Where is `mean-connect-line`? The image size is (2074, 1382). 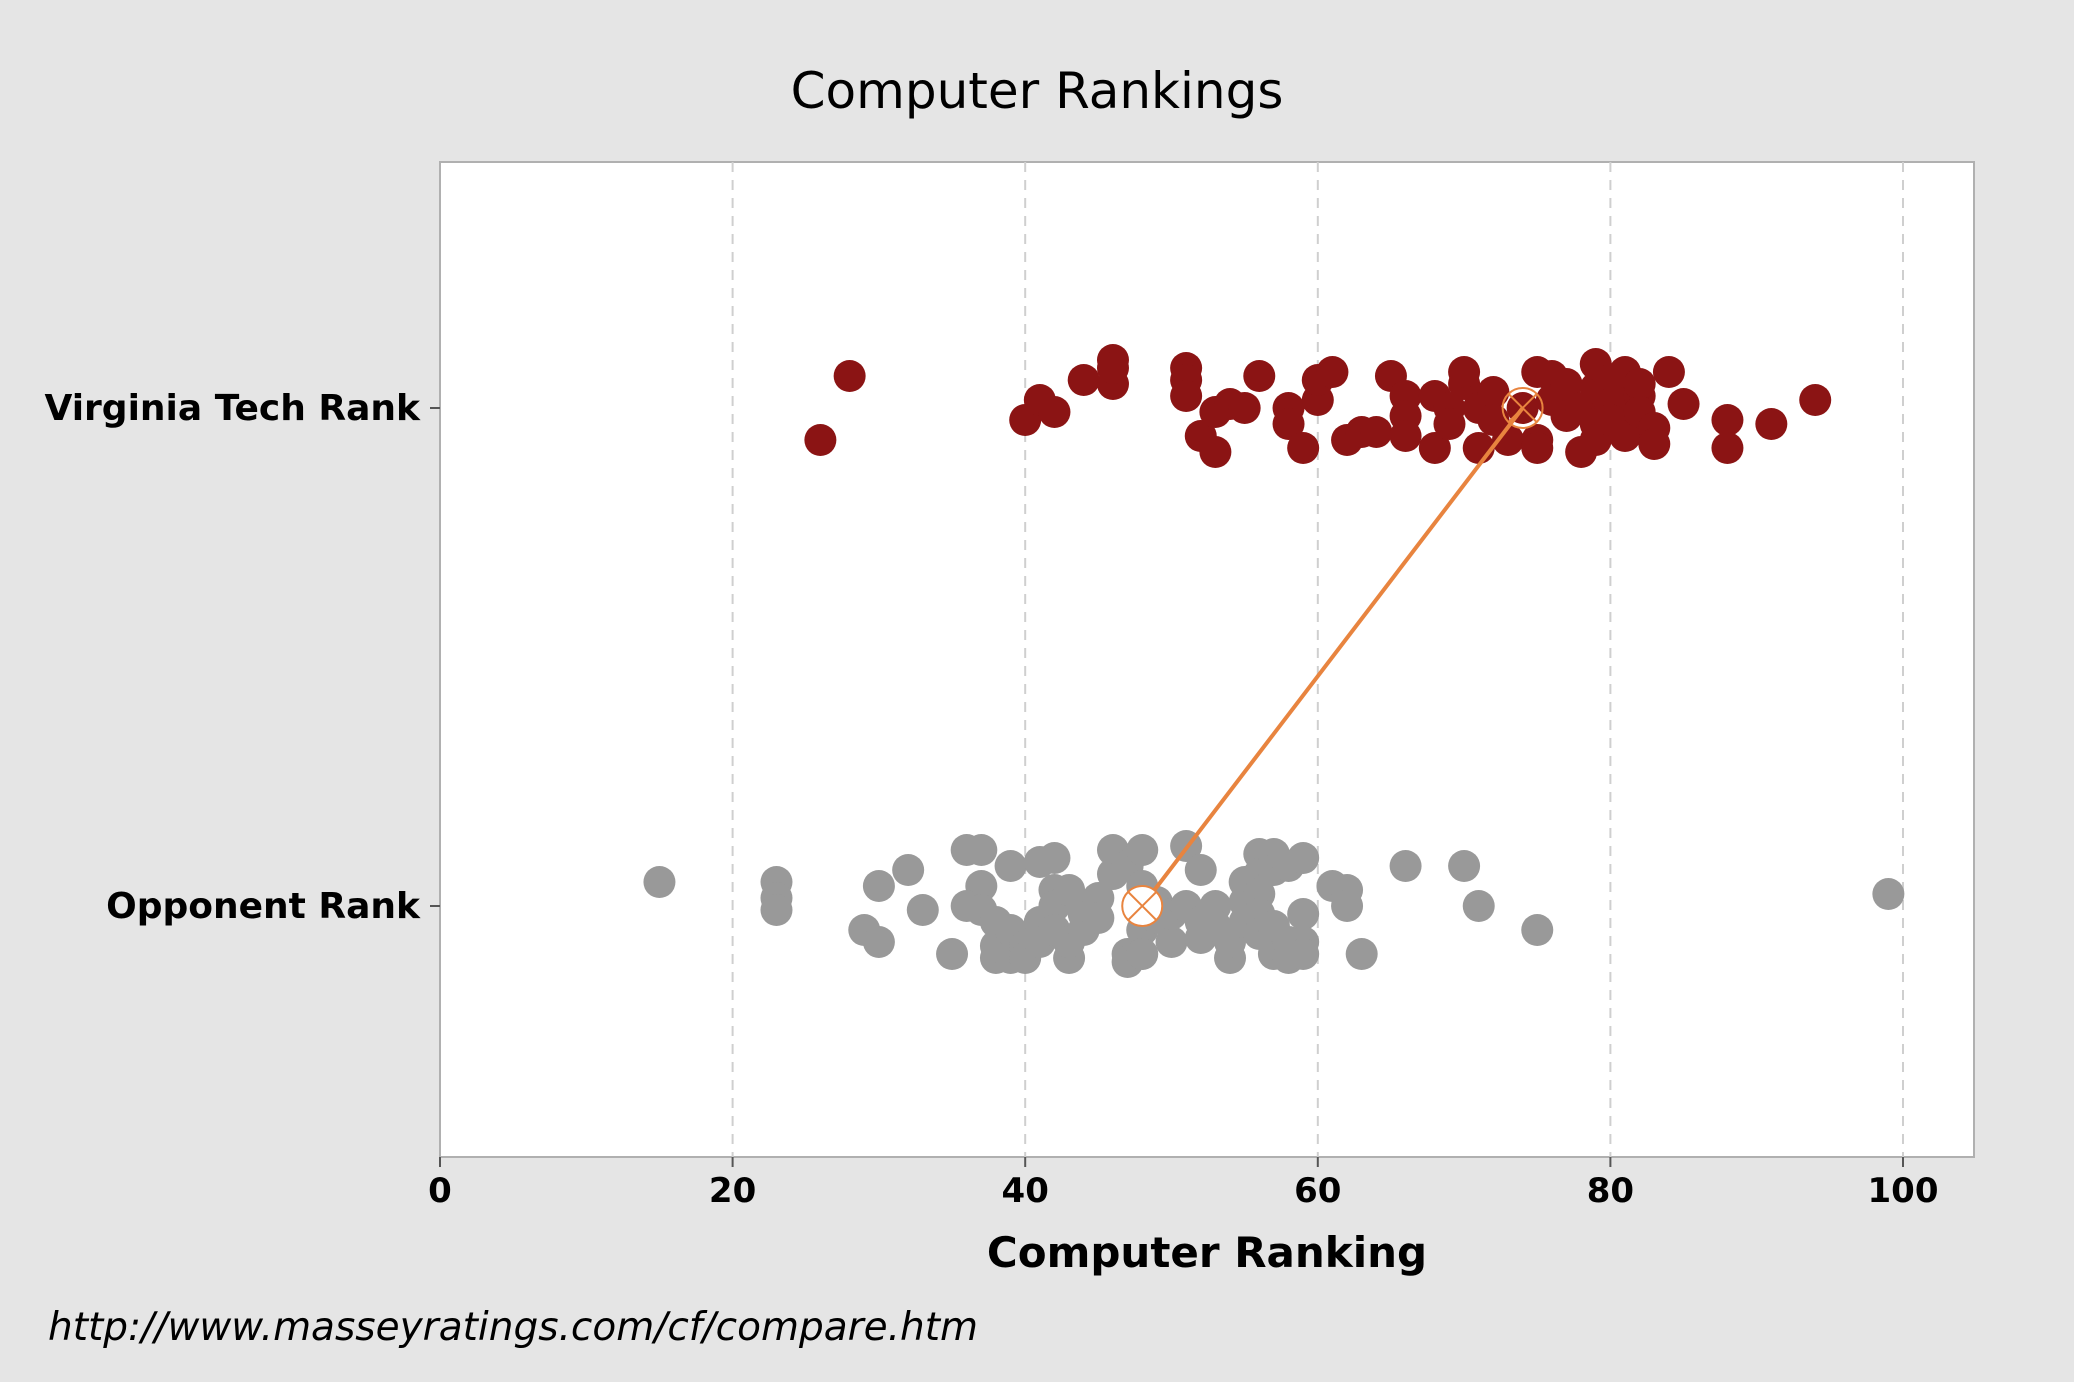 mean-connect-line is located at coordinates (1332, 657).